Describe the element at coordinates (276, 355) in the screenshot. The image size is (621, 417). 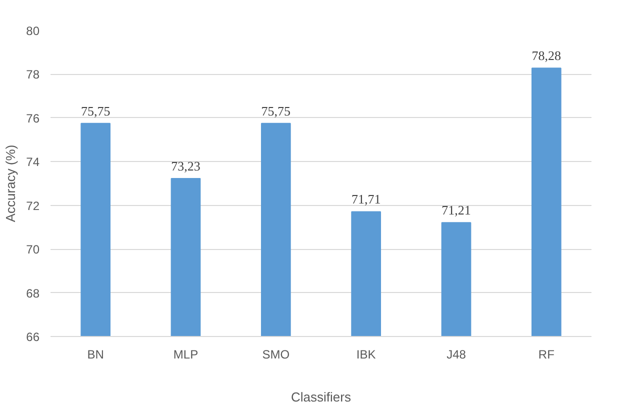
I see `x-tick-label: SMO` at that location.